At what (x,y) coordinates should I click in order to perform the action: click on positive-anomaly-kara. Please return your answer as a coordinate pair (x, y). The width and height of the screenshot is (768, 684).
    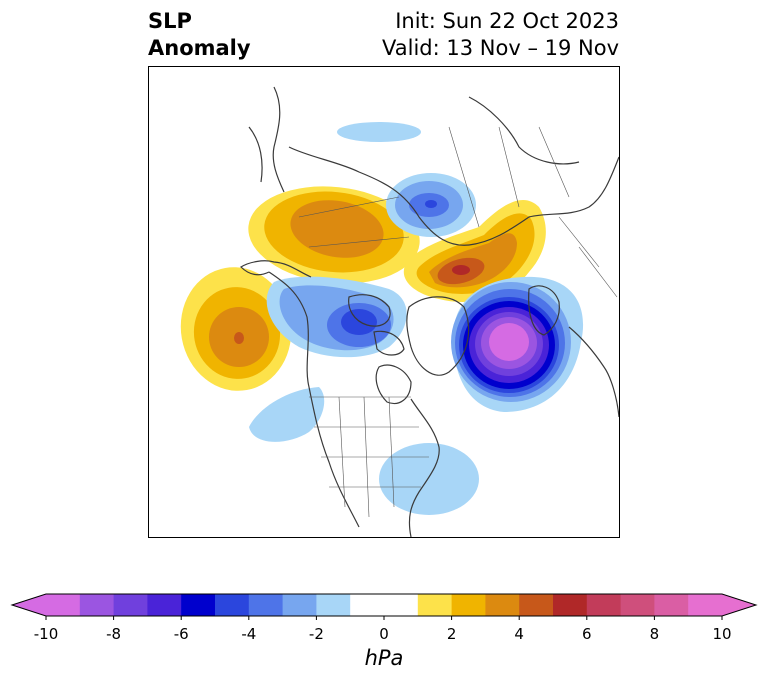
    Looking at the image, I should click on (474, 250).